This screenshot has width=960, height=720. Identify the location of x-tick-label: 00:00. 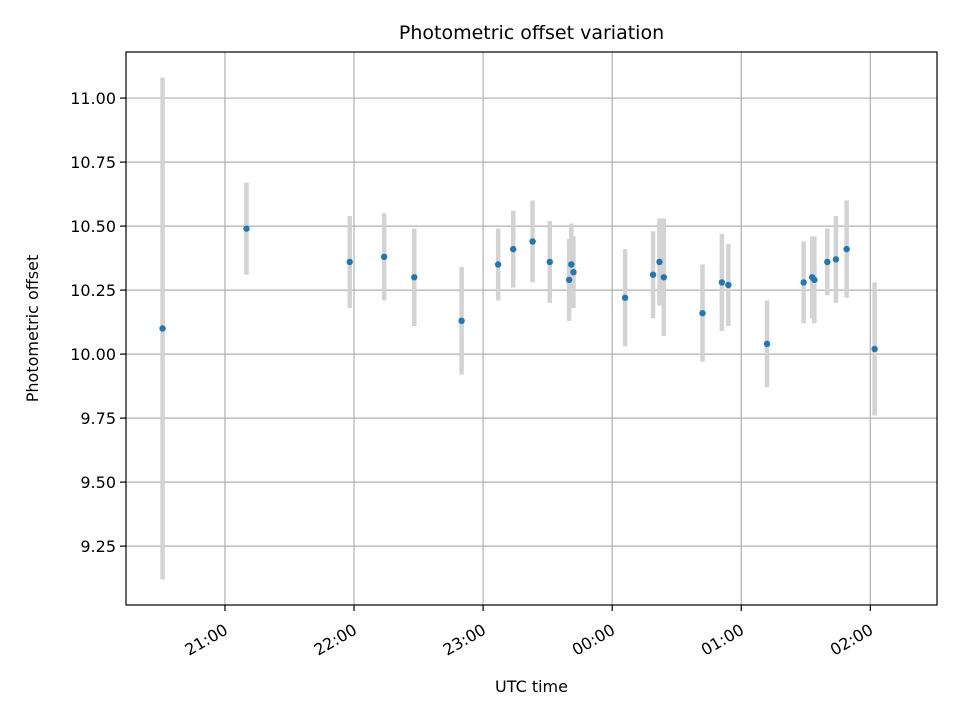
(593, 640).